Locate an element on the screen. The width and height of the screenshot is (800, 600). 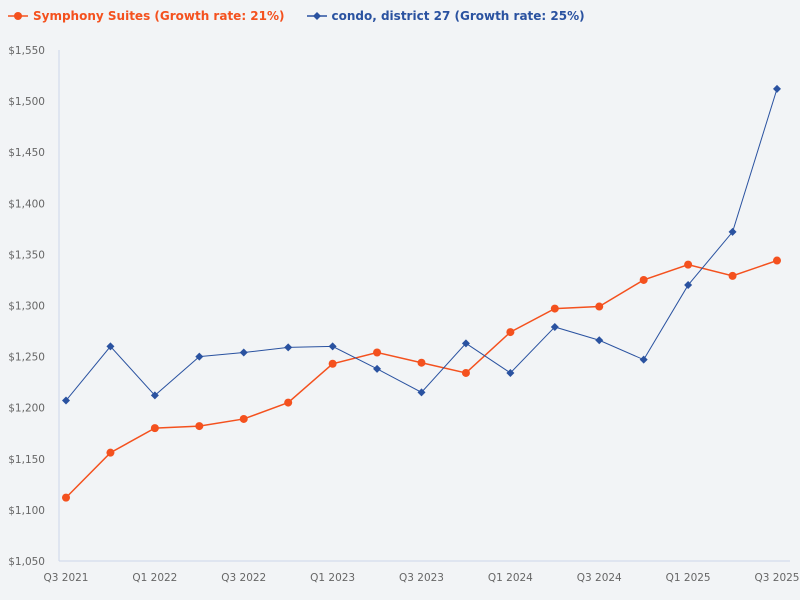
x-tick-label: Q1 2025 is located at coordinates (688, 578).